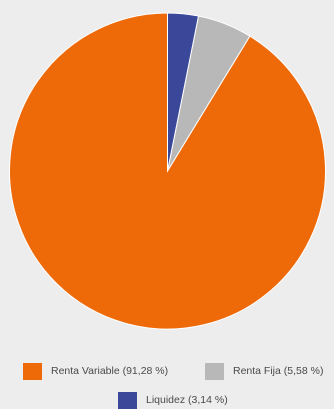 This screenshot has height=409, width=334. Describe the element at coordinates (187, 400) in the screenshot. I see `legend-label-liquidez: Liquidez (3,14 %)` at that location.